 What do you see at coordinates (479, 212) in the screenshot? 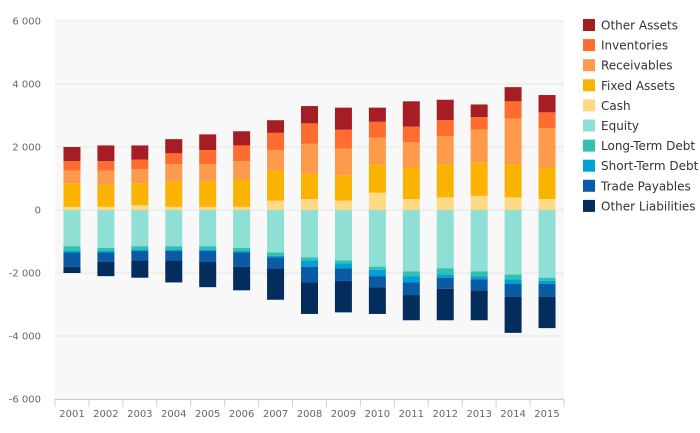
I see `bar-stack-2013` at bounding box center [479, 212].